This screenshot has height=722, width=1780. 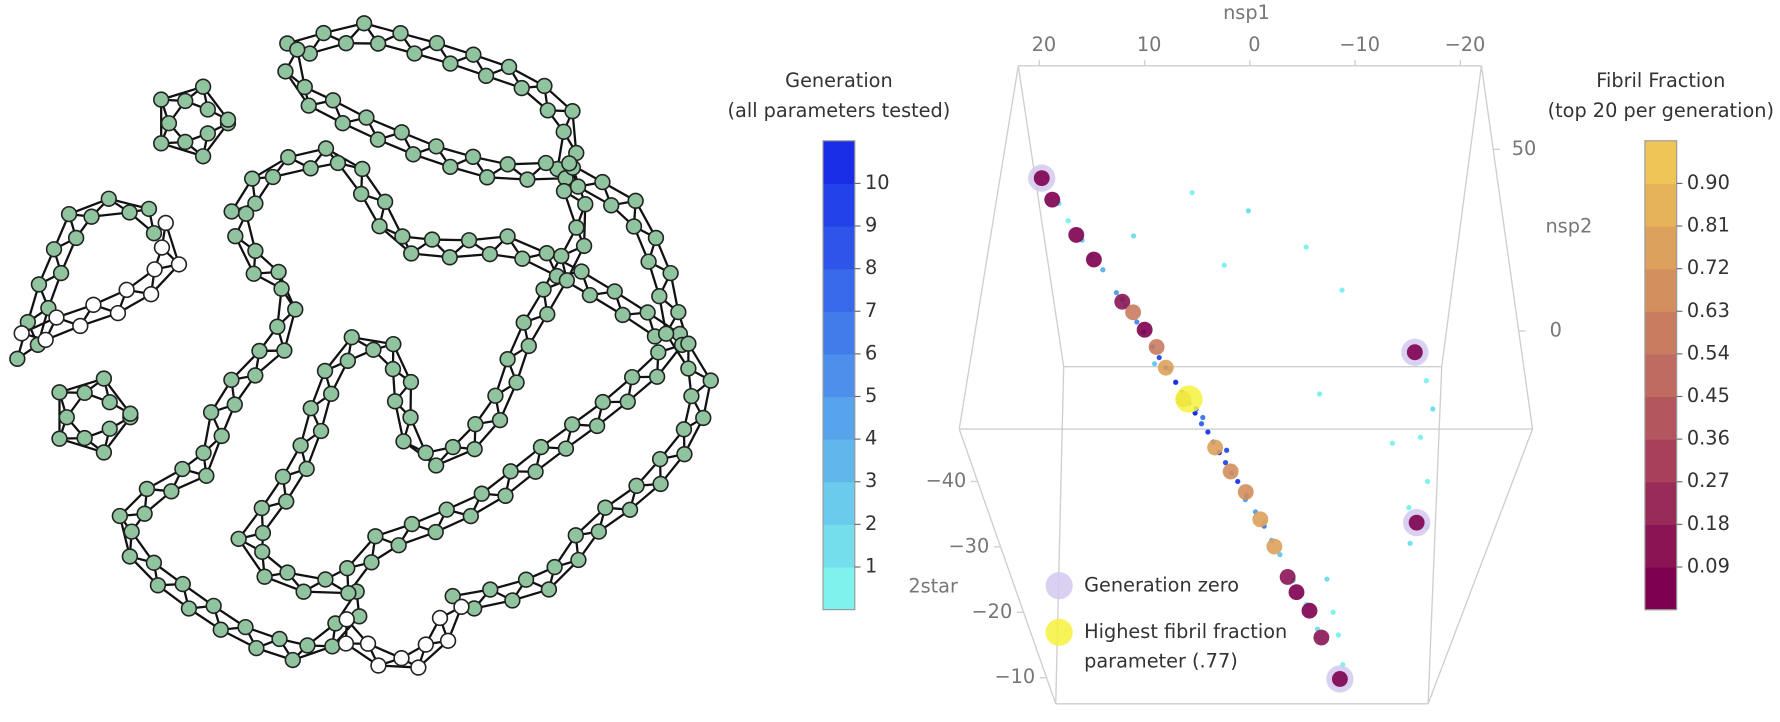 I want to click on z-tick-label: −40, so click(x=946, y=480).